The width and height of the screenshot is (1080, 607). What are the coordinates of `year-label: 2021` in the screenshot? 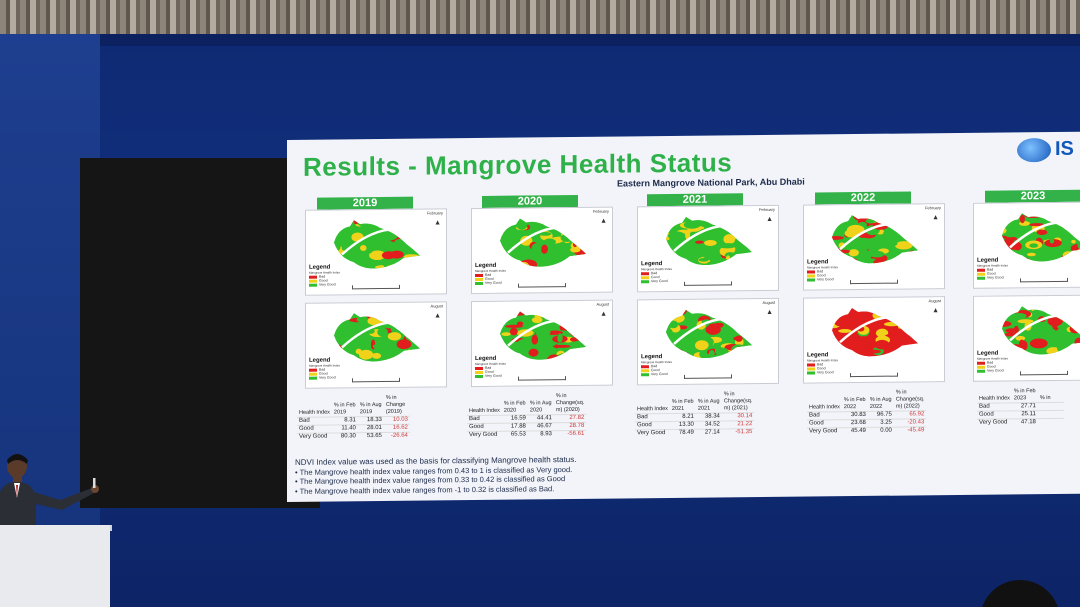 It's located at (695, 200).